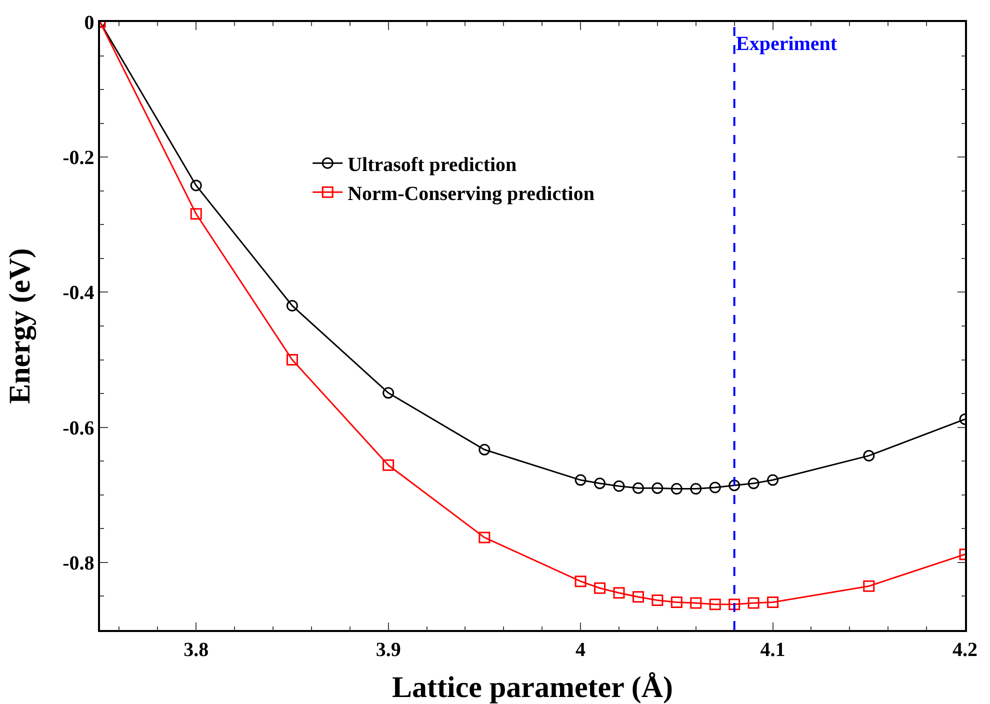 The height and width of the screenshot is (704, 990). I want to click on x-tick-label: 4.1, so click(773, 649).